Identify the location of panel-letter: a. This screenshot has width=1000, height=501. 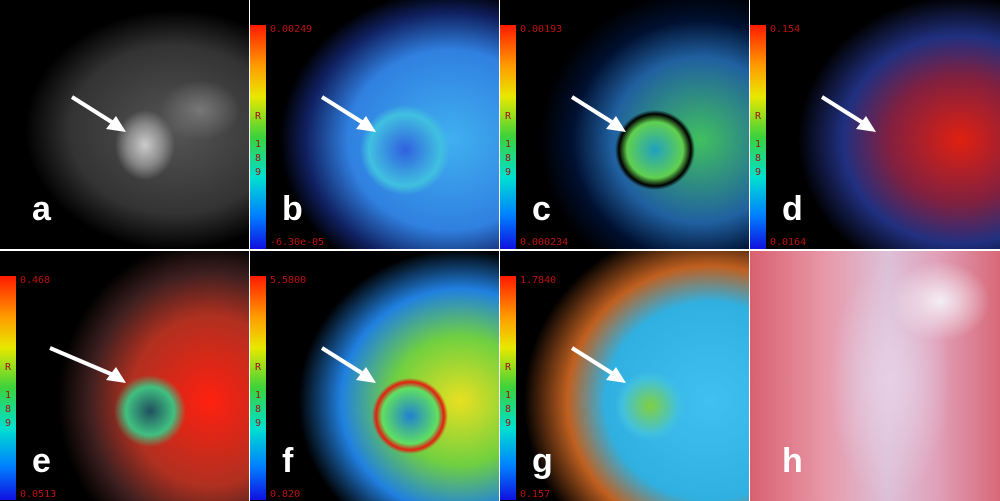
(41, 209).